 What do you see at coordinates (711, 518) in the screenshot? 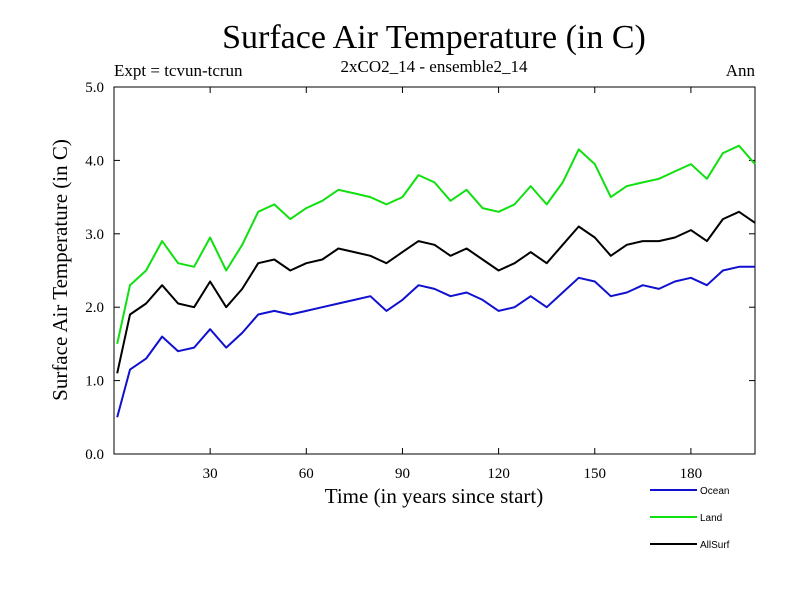
I see `legend-label-land: Land` at bounding box center [711, 518].